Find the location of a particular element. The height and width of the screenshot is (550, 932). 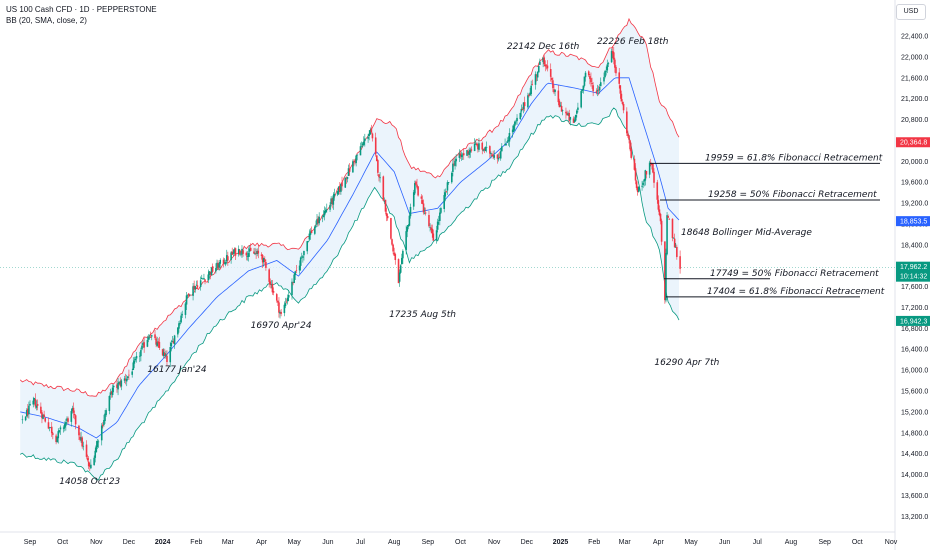

price-tick-label: 19,600.0 is located at coordinates (914, 183).